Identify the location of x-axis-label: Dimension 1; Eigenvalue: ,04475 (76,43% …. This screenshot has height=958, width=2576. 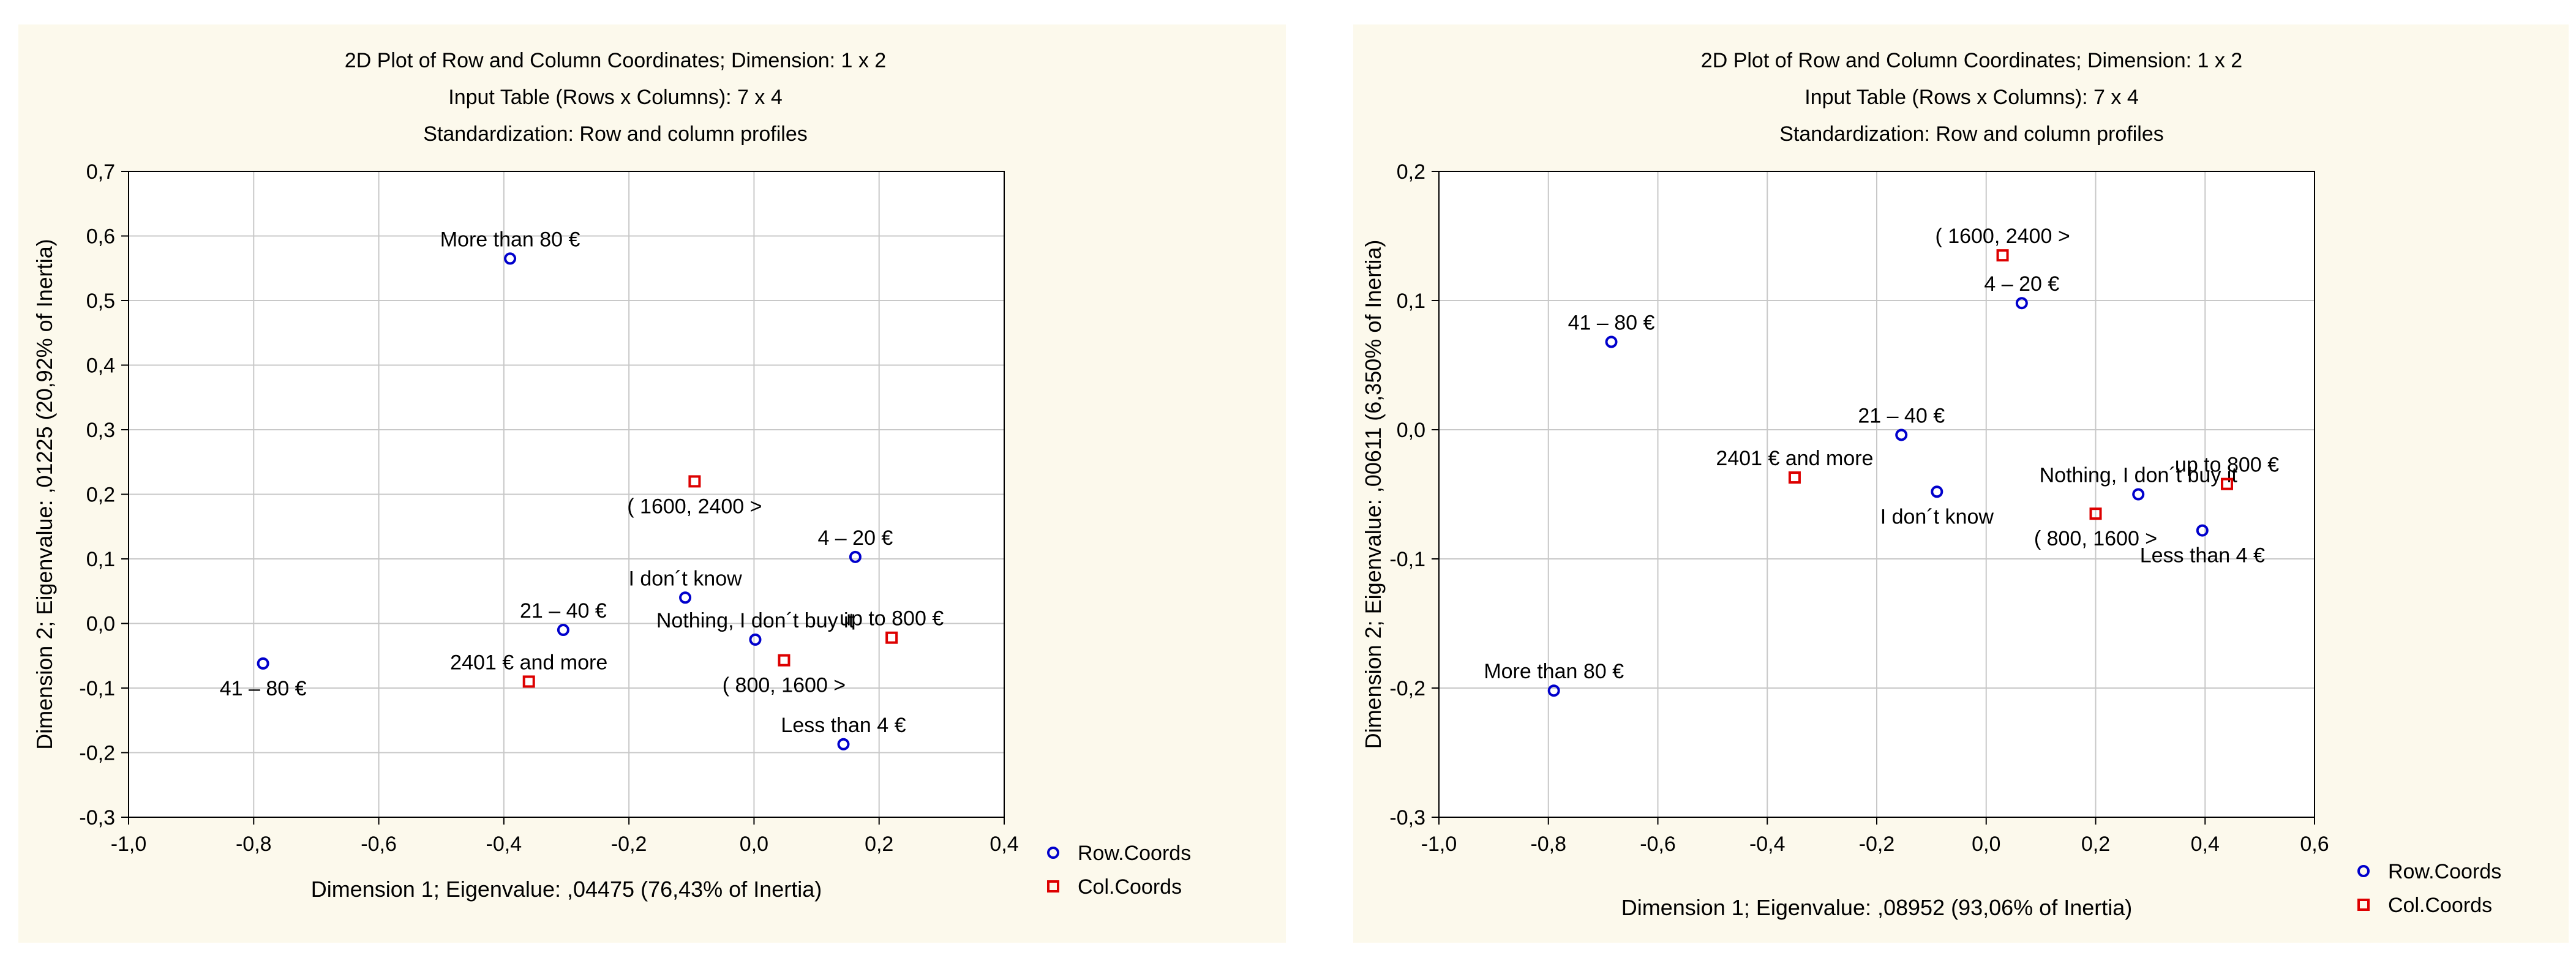
(566, 889).